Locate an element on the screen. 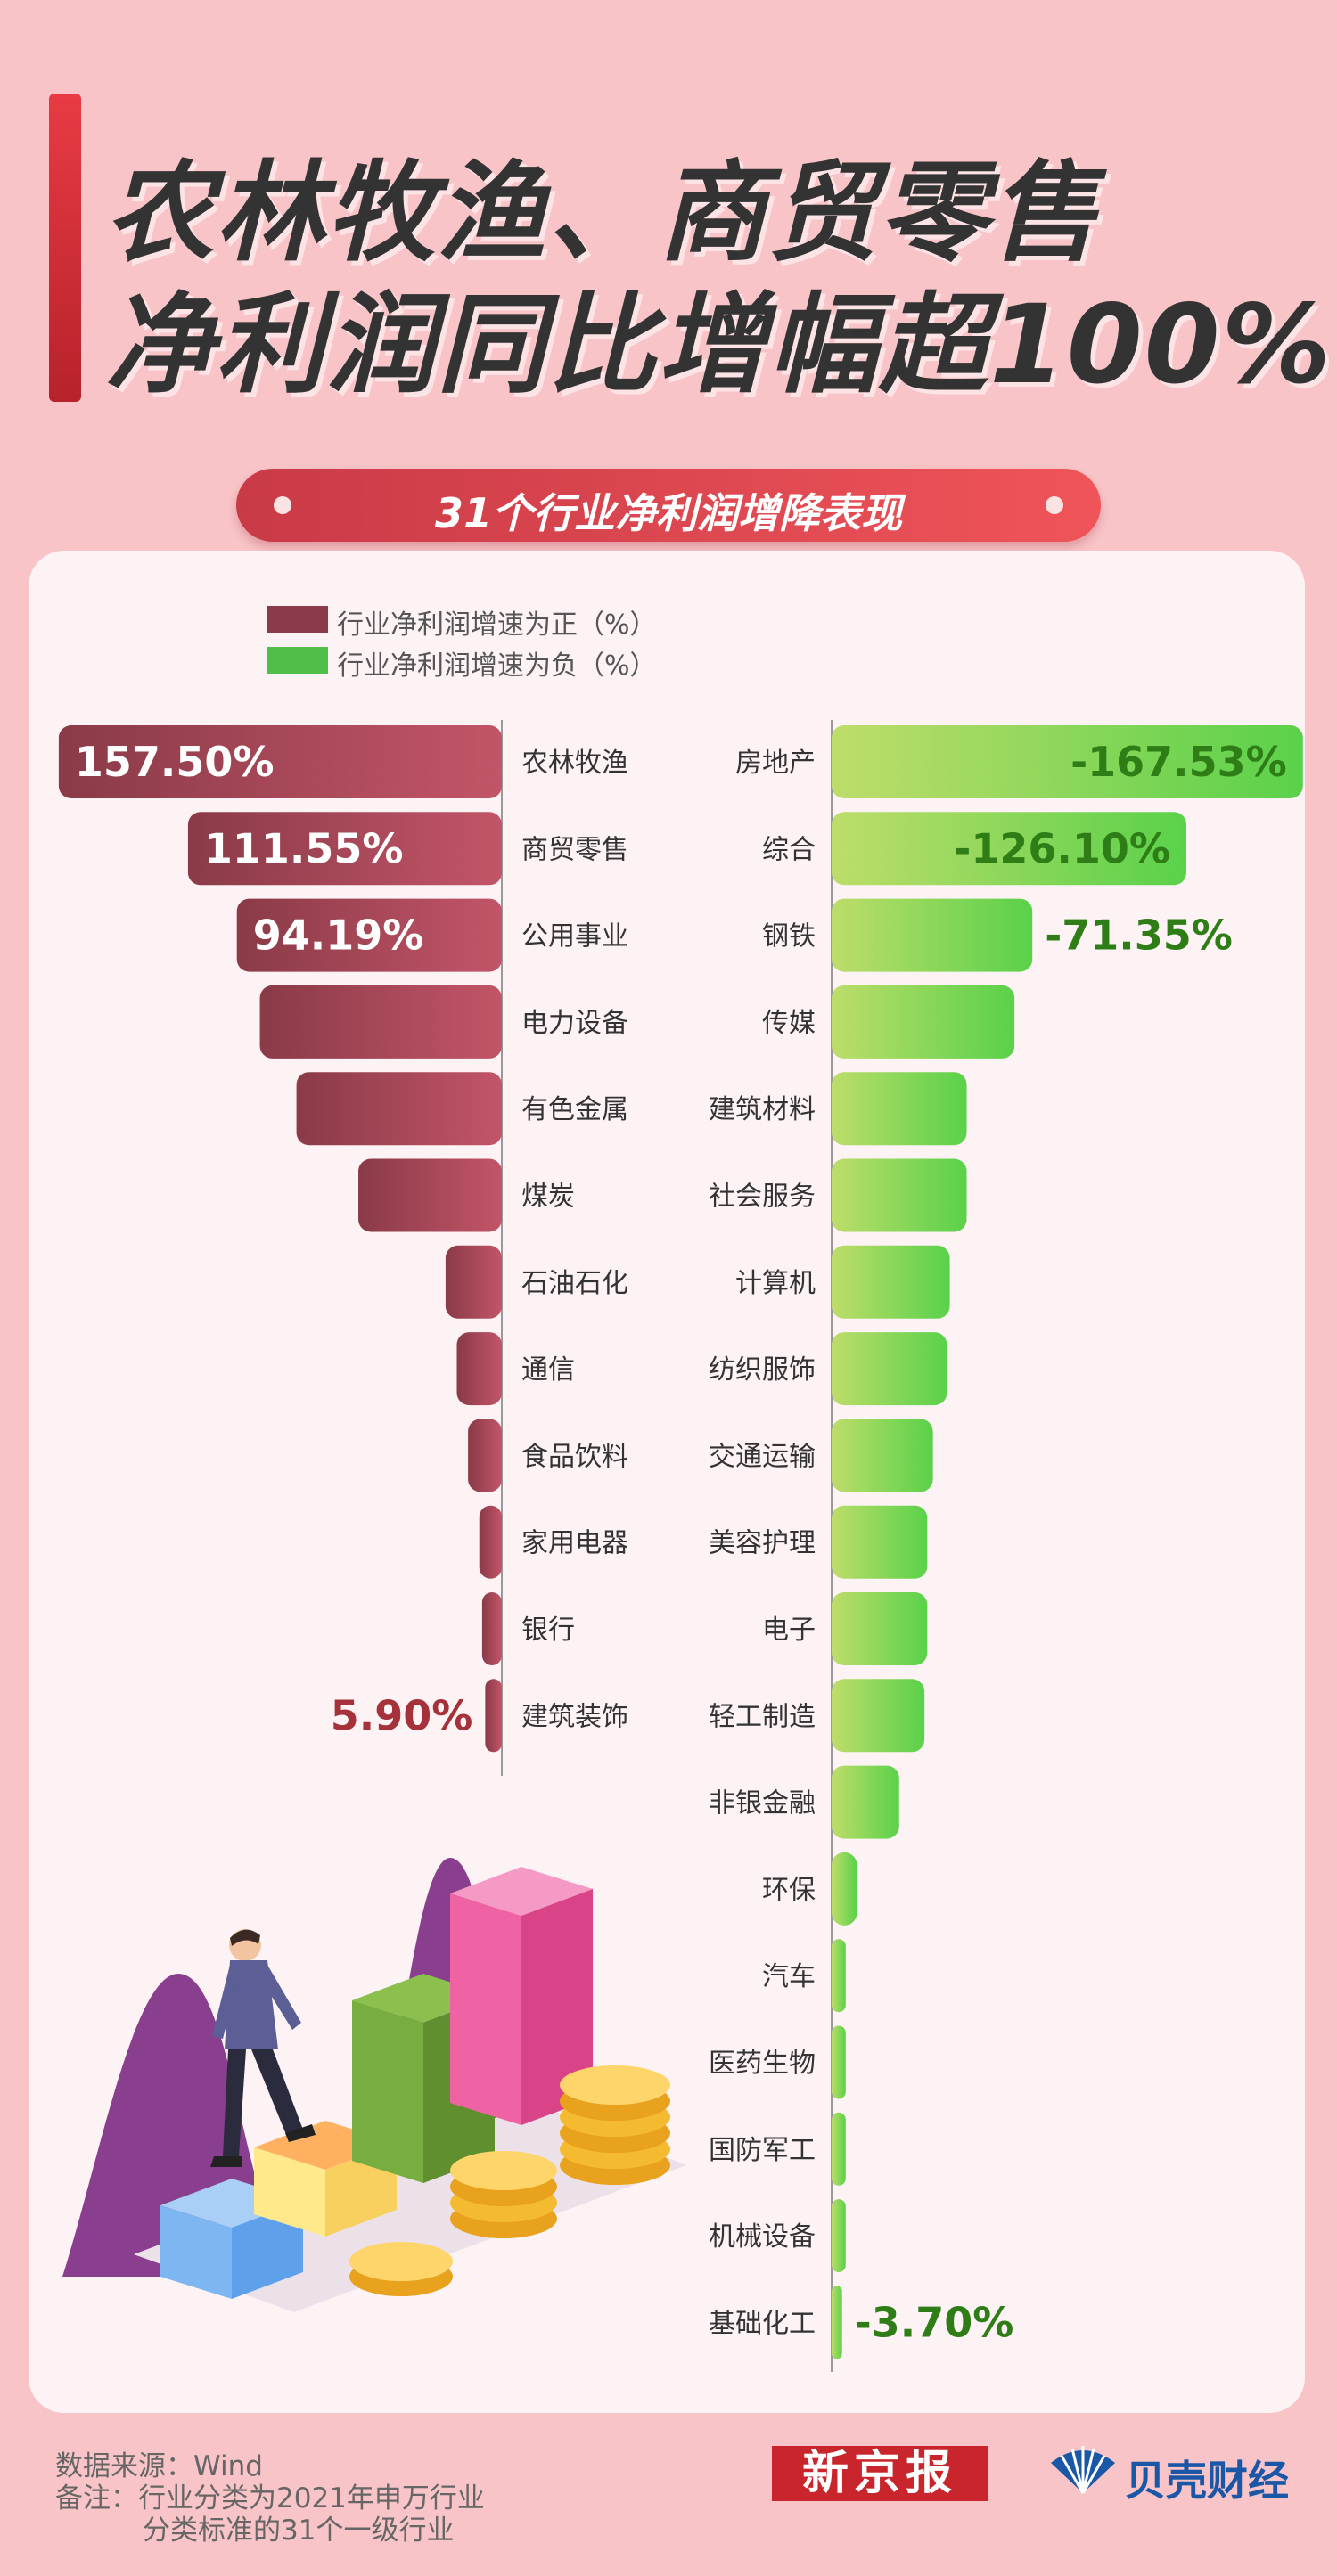  category-label-positive-10: 银行 is located at coordinates (548, 1630).